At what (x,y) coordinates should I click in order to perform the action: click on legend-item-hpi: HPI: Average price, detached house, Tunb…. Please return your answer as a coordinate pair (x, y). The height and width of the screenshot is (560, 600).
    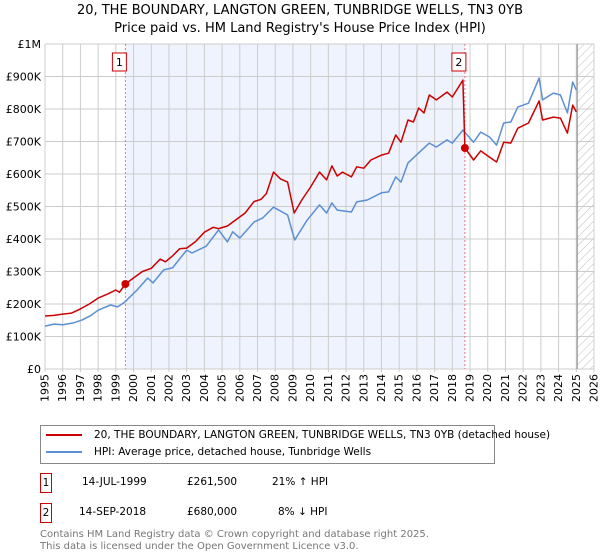
    Looking at the image, I should click on (208, 452).